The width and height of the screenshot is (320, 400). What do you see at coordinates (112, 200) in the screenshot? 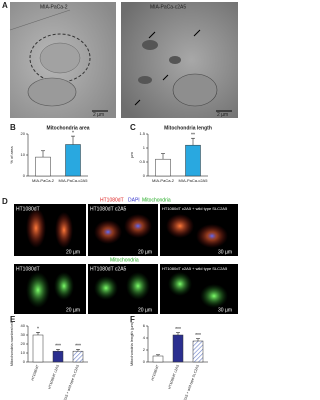
I see `stain-label: HT1080dT` at bounding box center [112, 200].